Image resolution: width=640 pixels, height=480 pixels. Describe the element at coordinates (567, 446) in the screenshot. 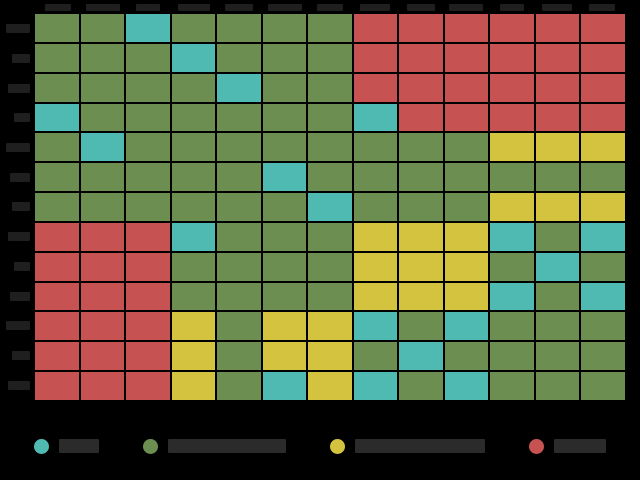

I see `legend-item-red` at that location.